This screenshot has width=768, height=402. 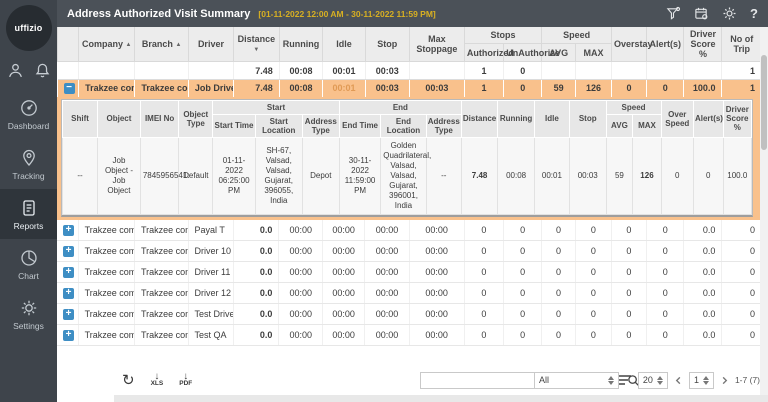 I want to click on sidebar-item-dashboard: Dashboard, so click(x=28, y=114).